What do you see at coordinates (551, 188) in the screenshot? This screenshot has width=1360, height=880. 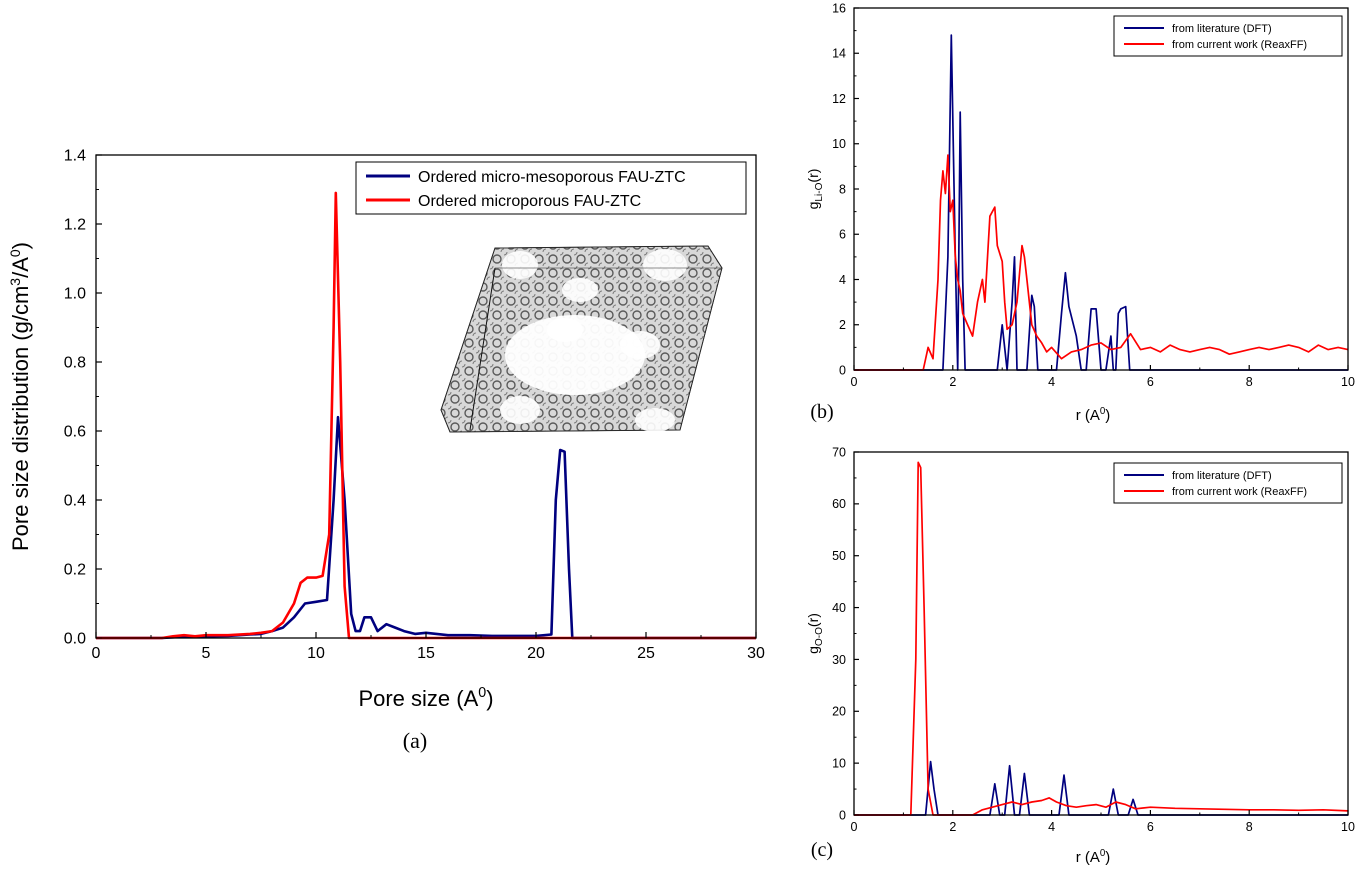 I see `legend-box-a` at bounding box center [551, 188].